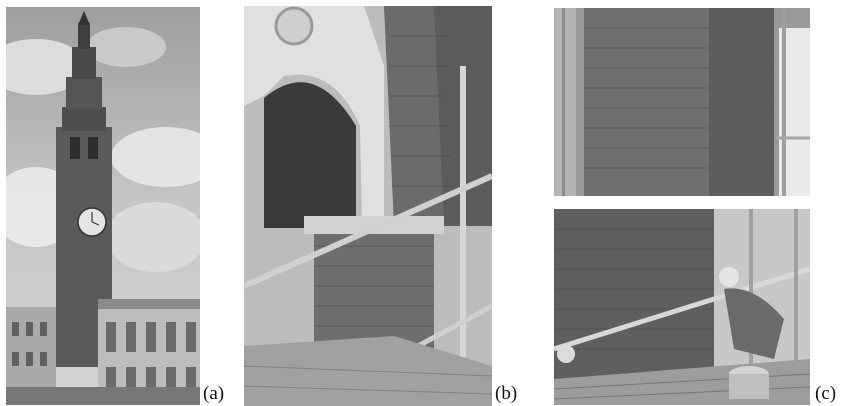  Describe the element at coordinates (682, 102) in the screenshot. I see `photo-brick-pillar-top` at that location.